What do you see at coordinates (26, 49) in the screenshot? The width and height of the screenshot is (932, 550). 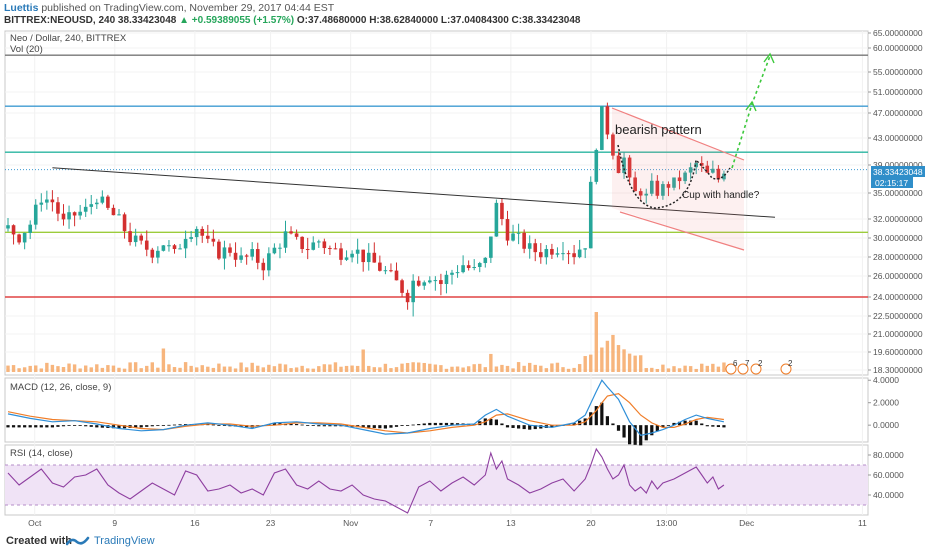 I see `volume-panel-title: Vol (20)` at bounding box center [26, 49].